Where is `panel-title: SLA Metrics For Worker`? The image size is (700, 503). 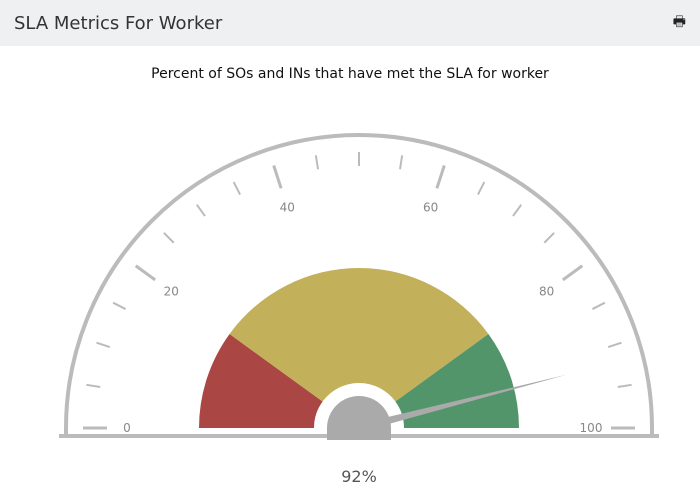 panel-title: SLA Metrics For Worker is located at coordinates (118, 23).